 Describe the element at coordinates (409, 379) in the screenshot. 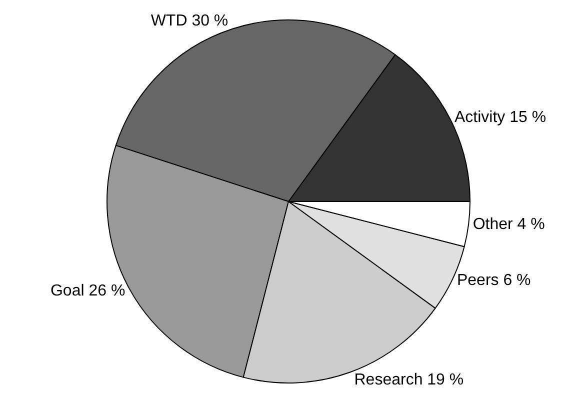

I see `slice-label: Research 19 %` at that location.